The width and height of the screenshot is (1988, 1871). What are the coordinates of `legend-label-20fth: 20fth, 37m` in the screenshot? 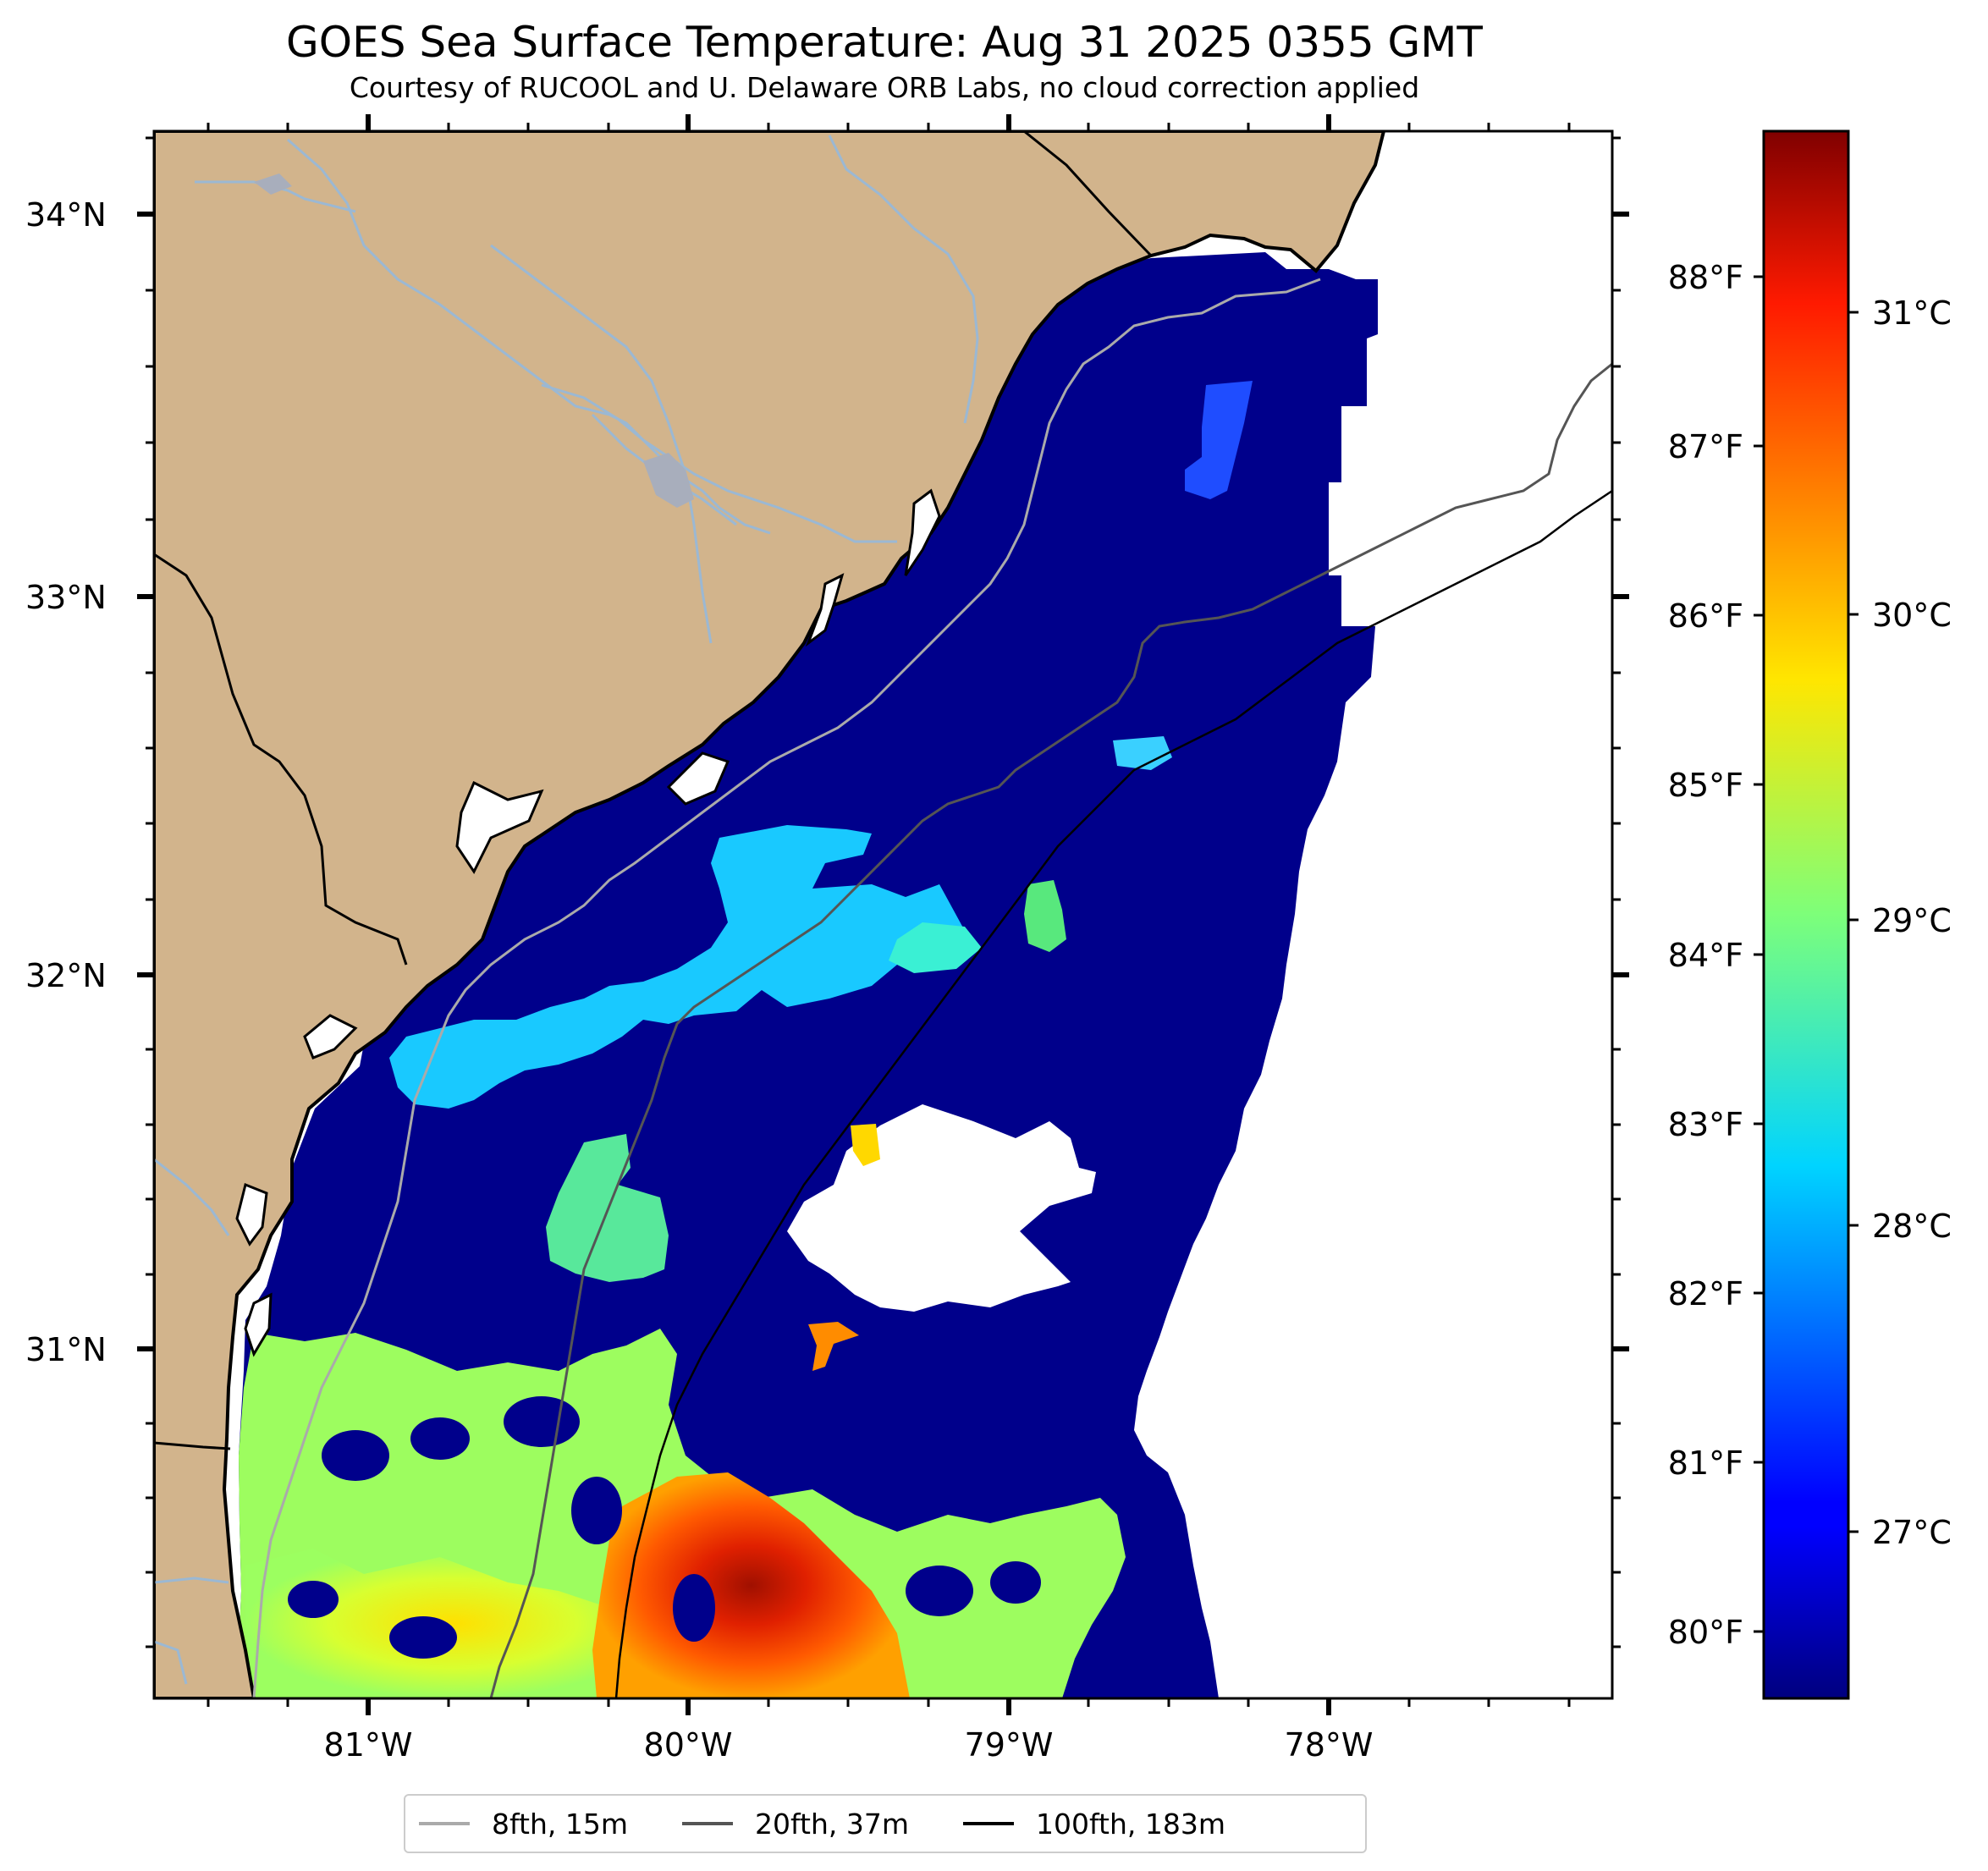 It's located at (832, 1824).